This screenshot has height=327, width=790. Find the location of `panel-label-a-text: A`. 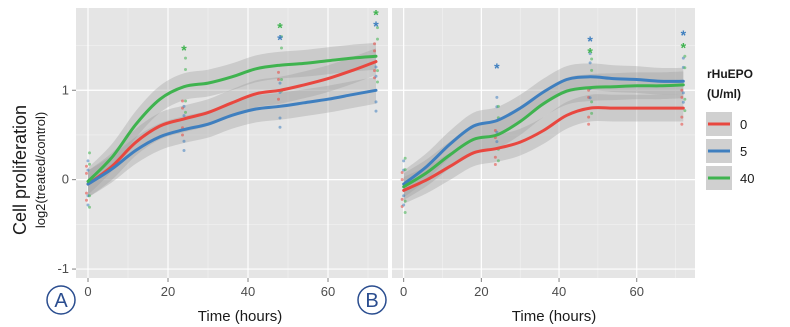

panel-label-a-text: A is located at coordinates (61, 301).